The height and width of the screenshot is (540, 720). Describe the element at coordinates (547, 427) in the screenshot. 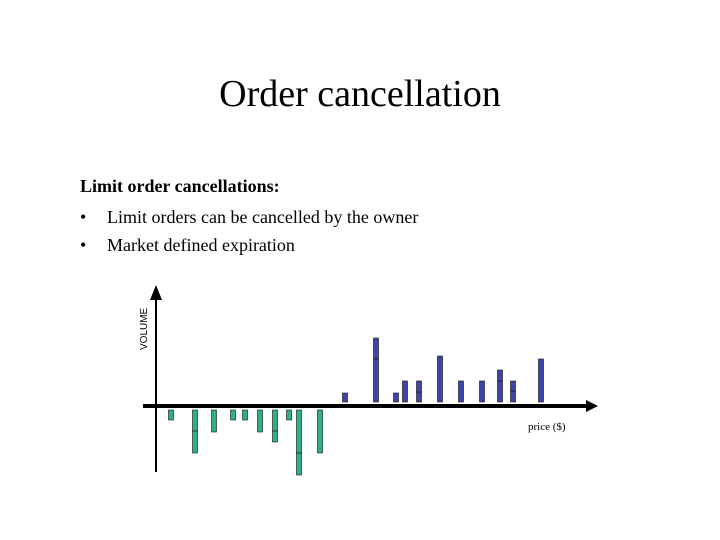

I see `x-axis-label: price ($)` at that location.